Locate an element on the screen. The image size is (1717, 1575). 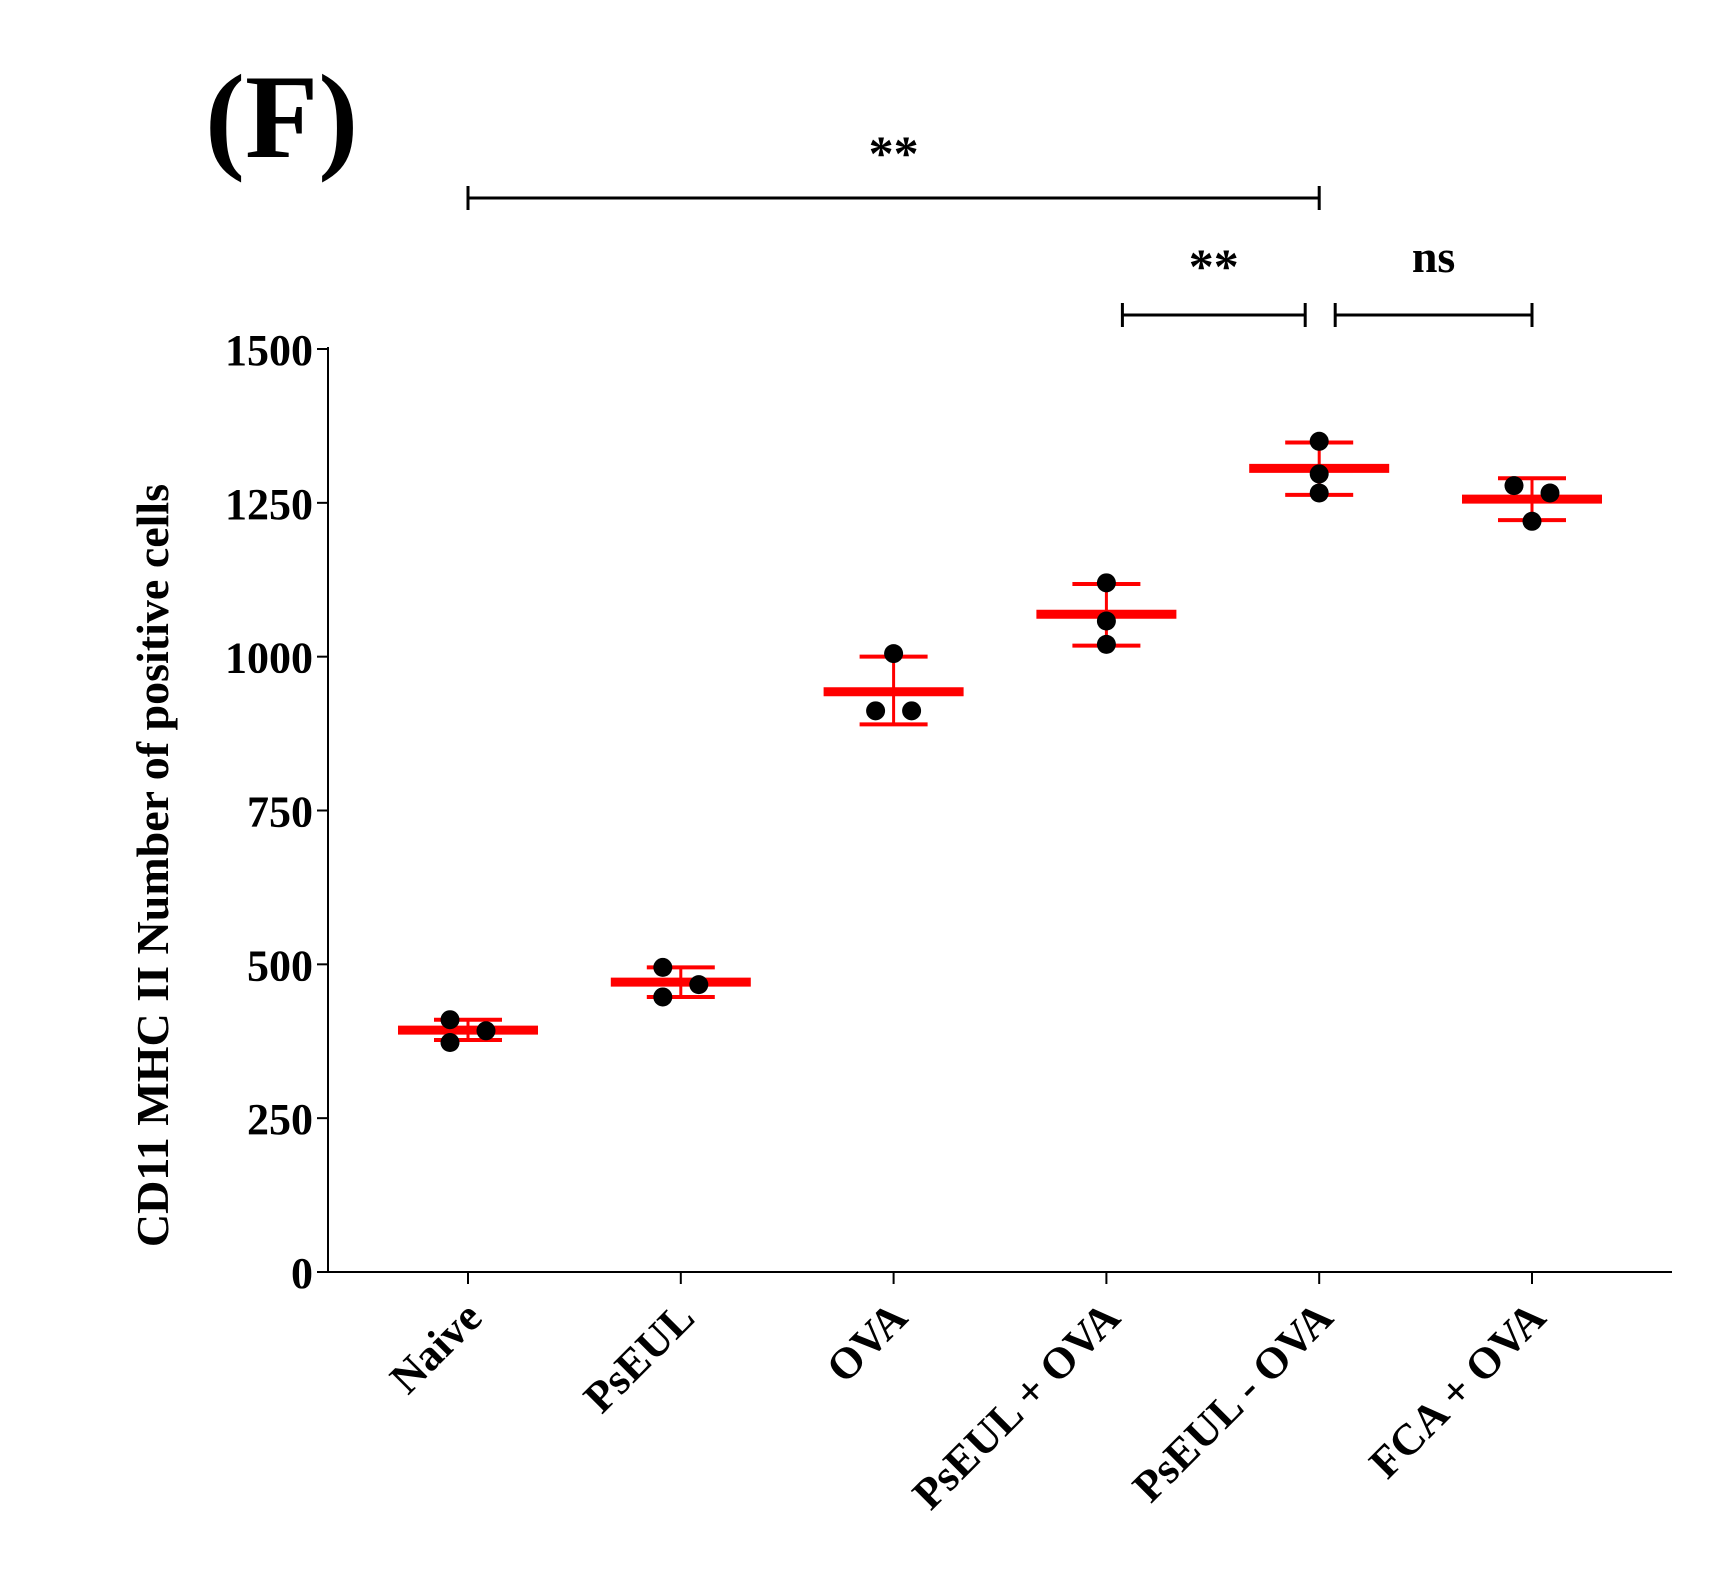
y-tick-label: 250 is located at coordinates (280, 1119).